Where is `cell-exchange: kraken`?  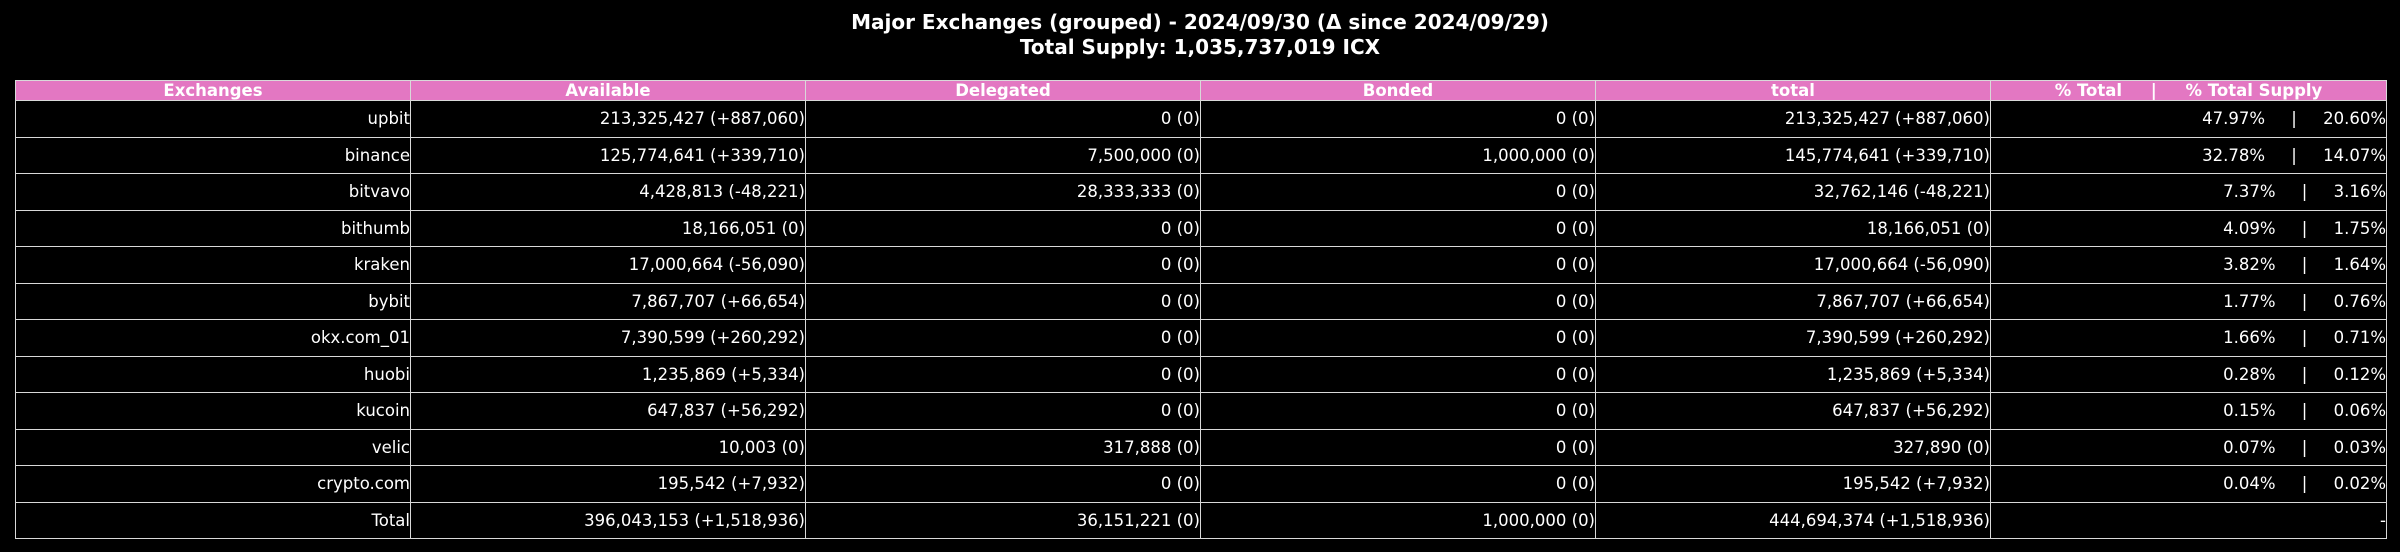 cell-exchange: kraken is located at coordinates (213, 265).